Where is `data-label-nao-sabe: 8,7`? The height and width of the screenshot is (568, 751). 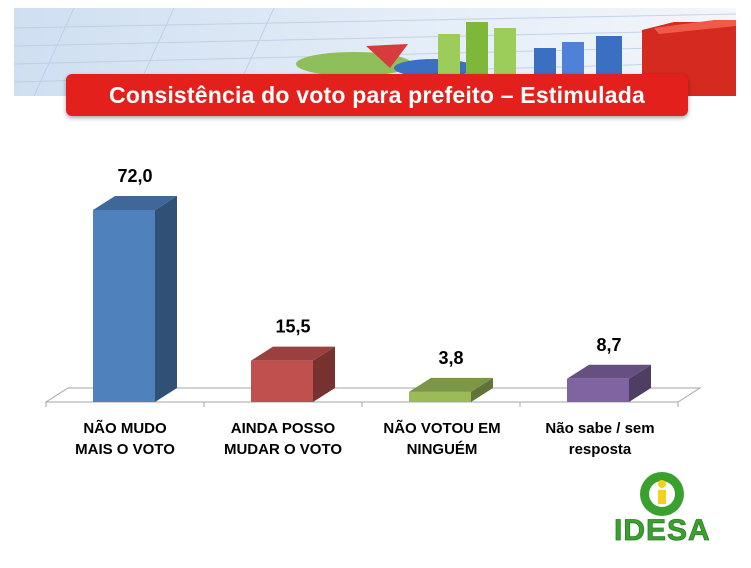
data-label-nao-sabe: 8,7 is located at coordinates (608, 345).